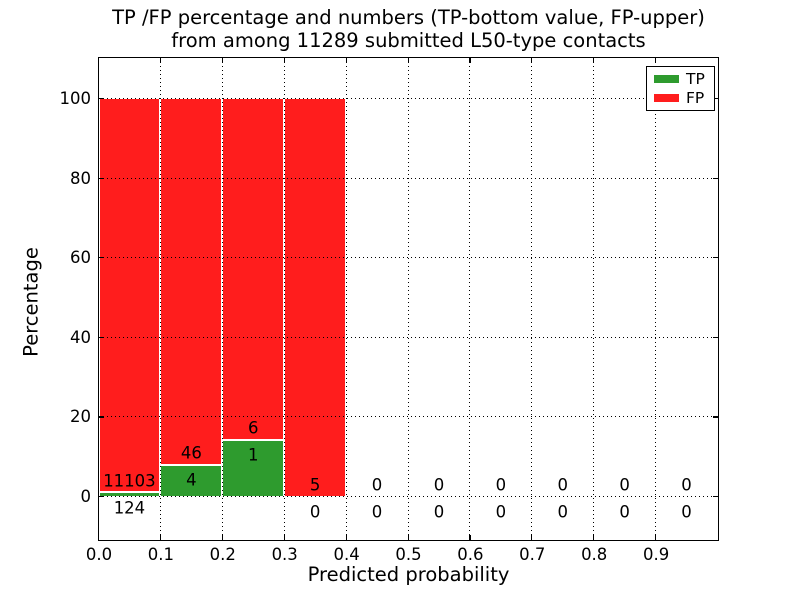 The image size is (800, 600). Describe the element at coordinates (695, 97) in the screenshot. I see `fp-legend-label: FP` at that location.